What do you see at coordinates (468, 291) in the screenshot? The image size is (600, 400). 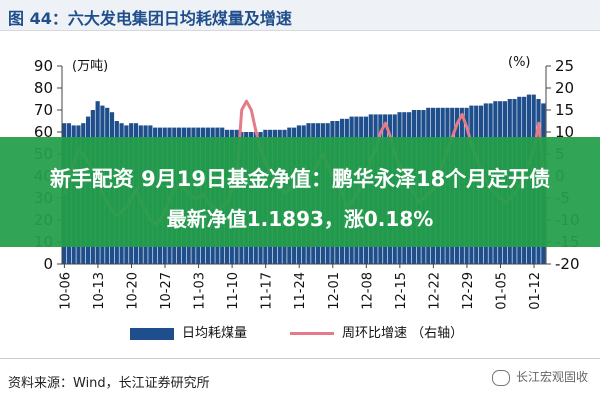 I see `x-axis-tick-label: 12-29` at bounding box center [468, 291].